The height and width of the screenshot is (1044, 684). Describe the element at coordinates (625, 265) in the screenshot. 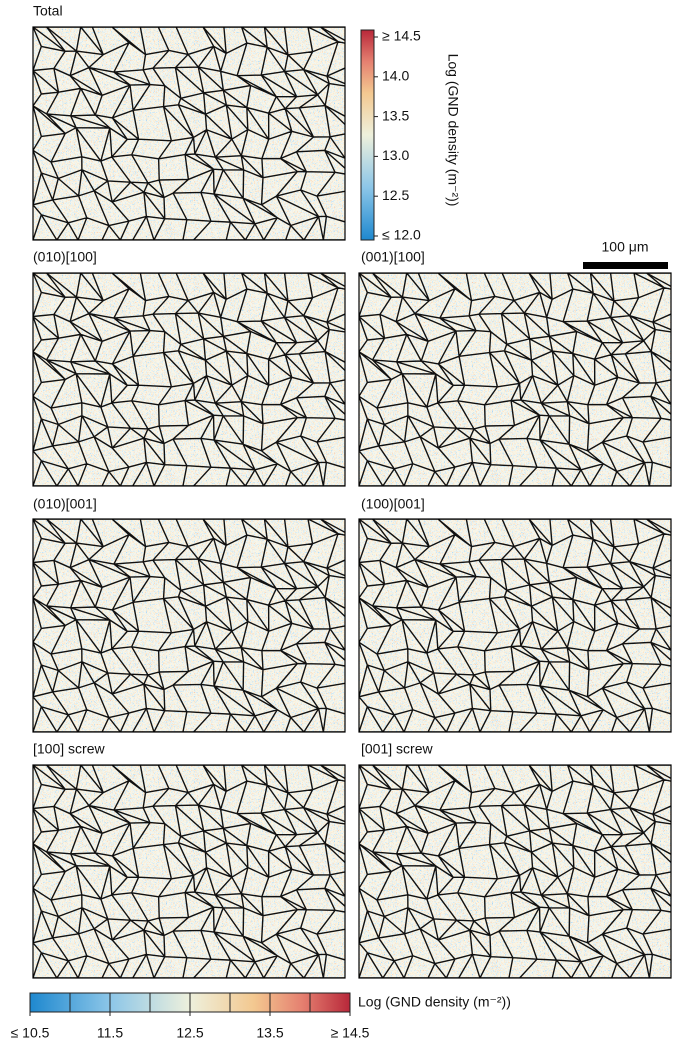

I see `scale-bar` at that location.